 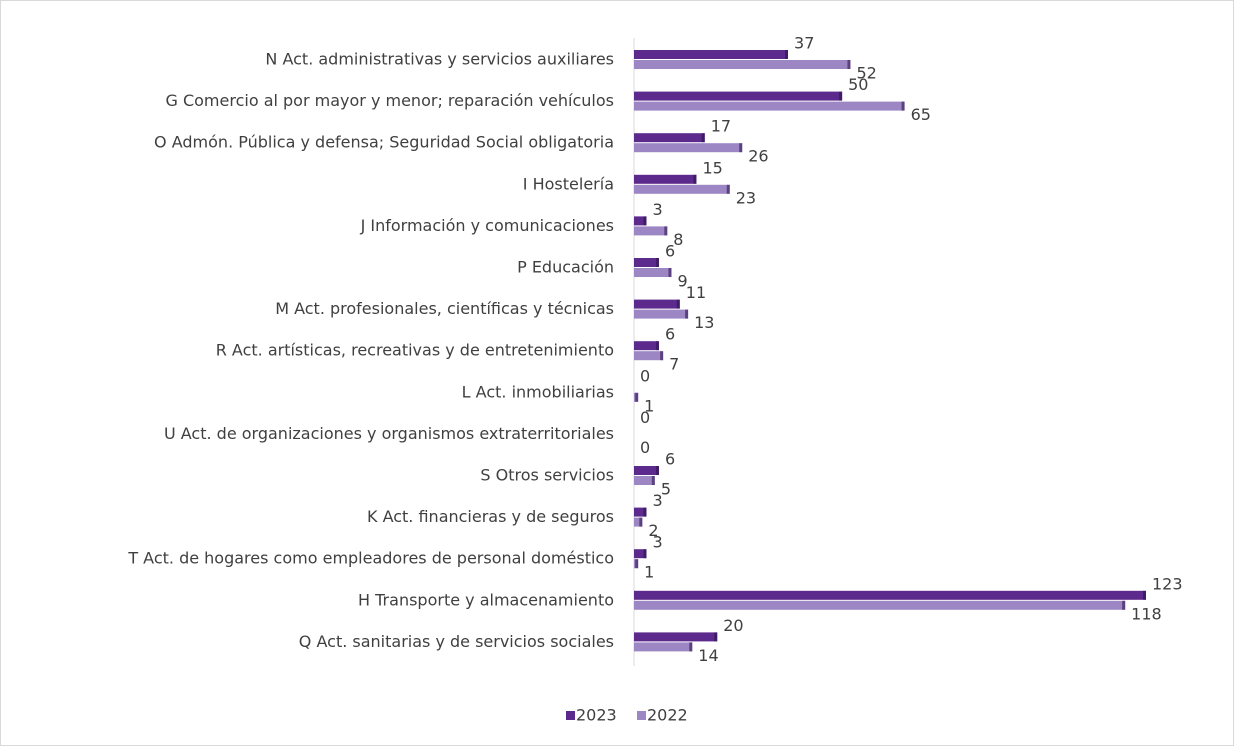 What do you see at coordinates (708, 655) in the screenshot?
I see `data-label: 14` at bounding box center [708, 655].